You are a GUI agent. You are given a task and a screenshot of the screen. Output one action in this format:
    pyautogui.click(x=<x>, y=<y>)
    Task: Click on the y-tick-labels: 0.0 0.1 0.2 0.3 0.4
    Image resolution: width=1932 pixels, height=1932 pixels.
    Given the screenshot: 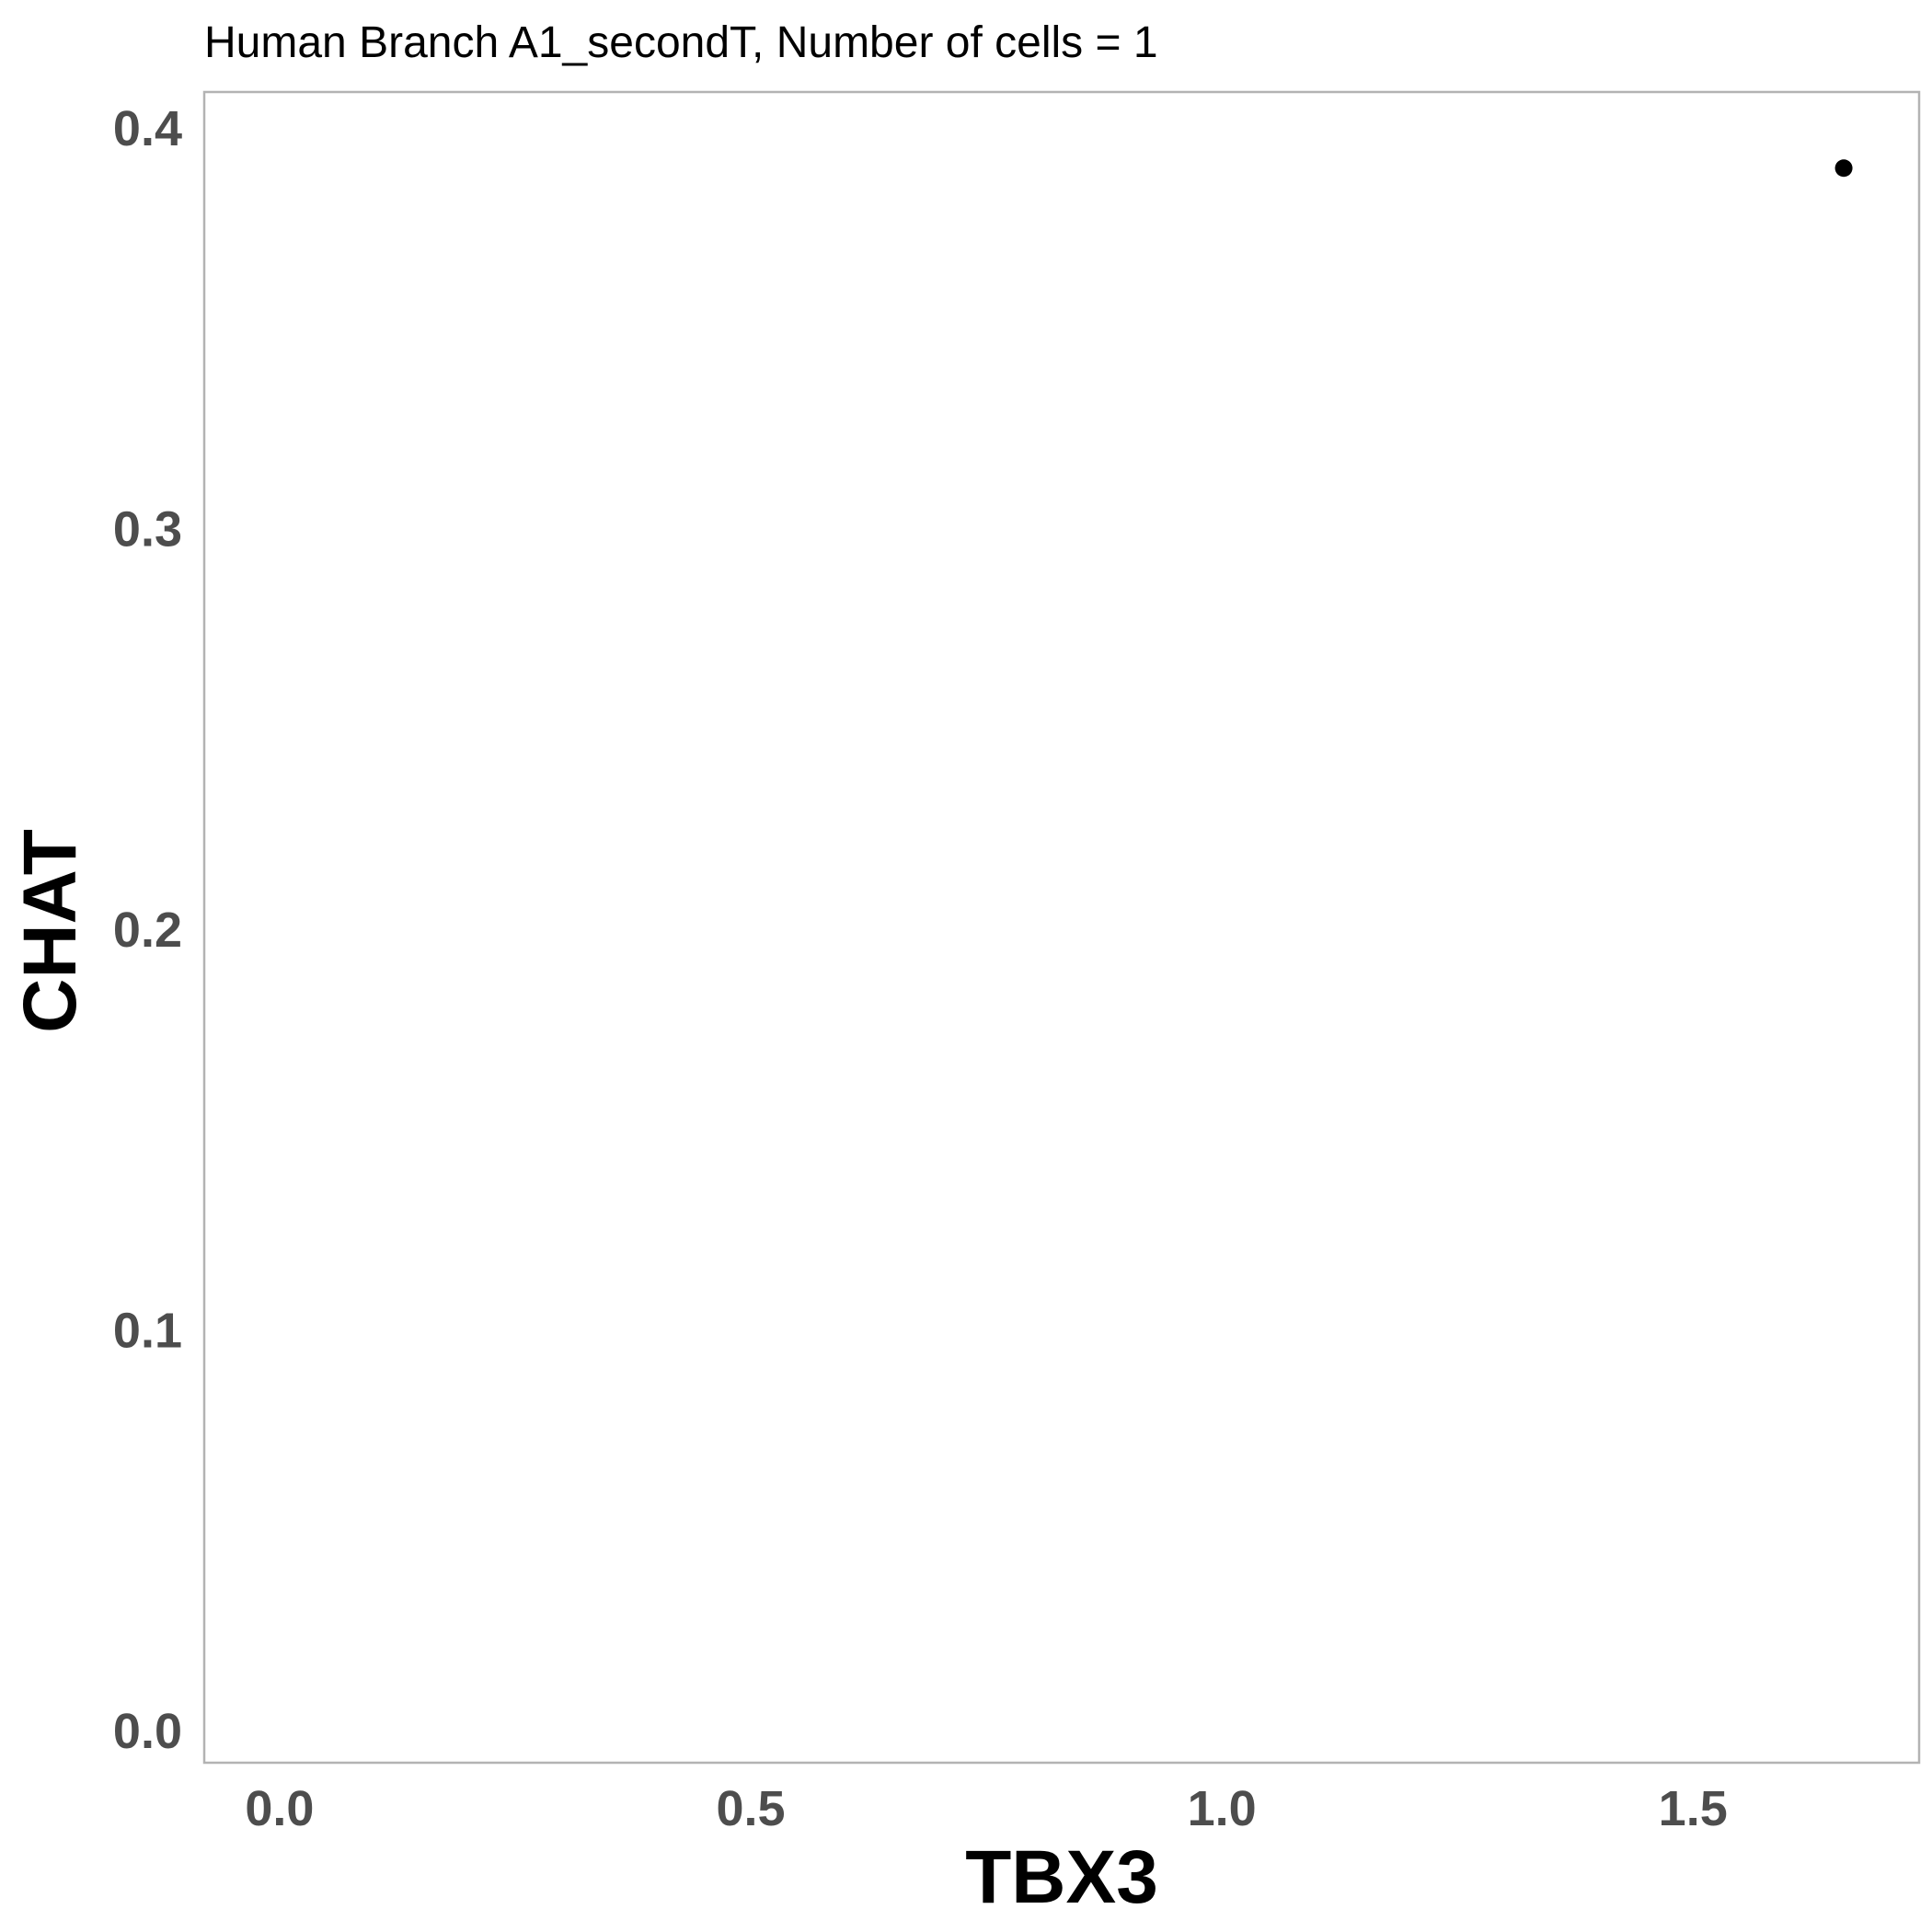 What is the action you would take?
    pyautogui.click(x=147, y=930)
    